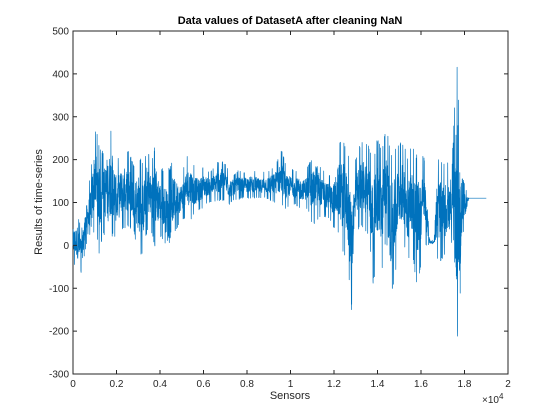 The width and height of the screenshot is (560, 420). What do you see at coordinates (247, 384) in the screenshot?
I see `x-tick-label: 0.8` at bounding box center [247, 384].